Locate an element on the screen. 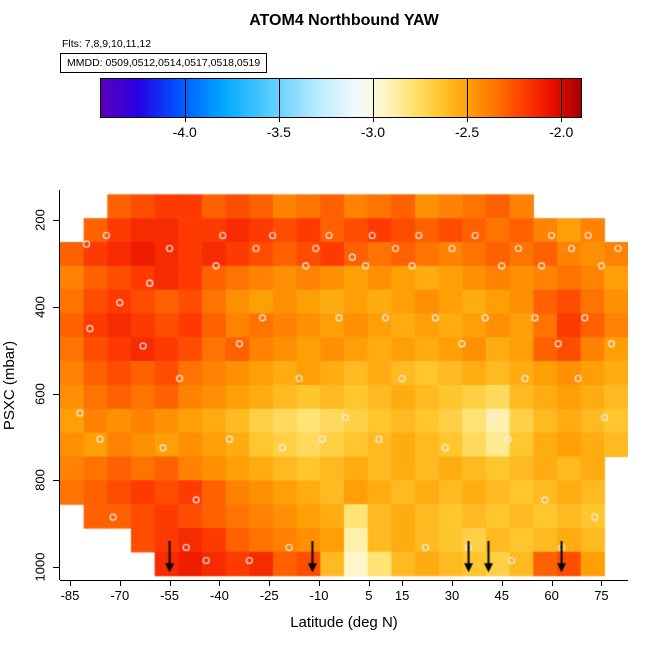 This screenshot has width=650, height=650. colorbar-tick-label: -3.5 is located at coordinates (278, 132).